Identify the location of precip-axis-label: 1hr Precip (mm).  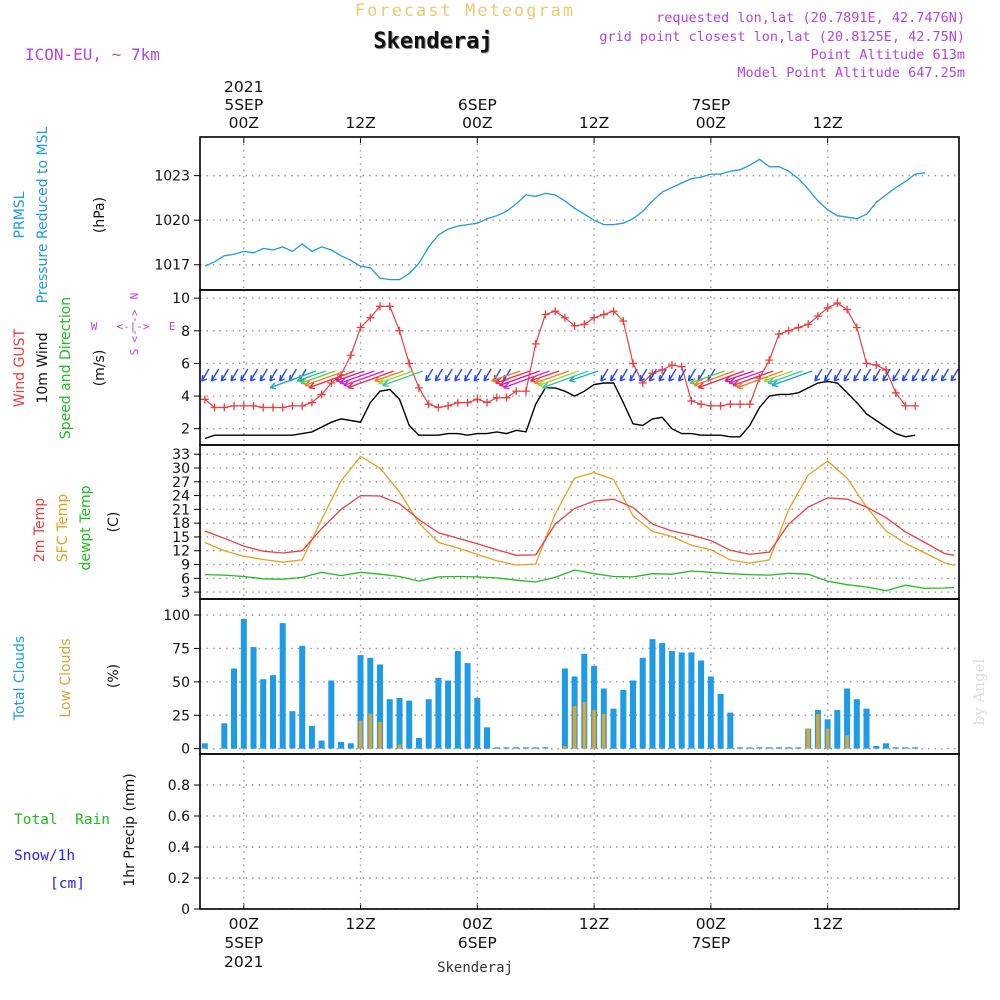
(130, 829).